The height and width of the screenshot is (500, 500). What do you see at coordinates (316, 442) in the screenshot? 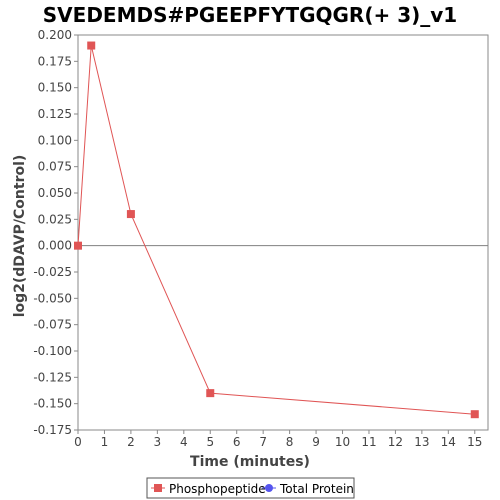
I see `x-tick-label: 9` at bounding box center [316, 442].